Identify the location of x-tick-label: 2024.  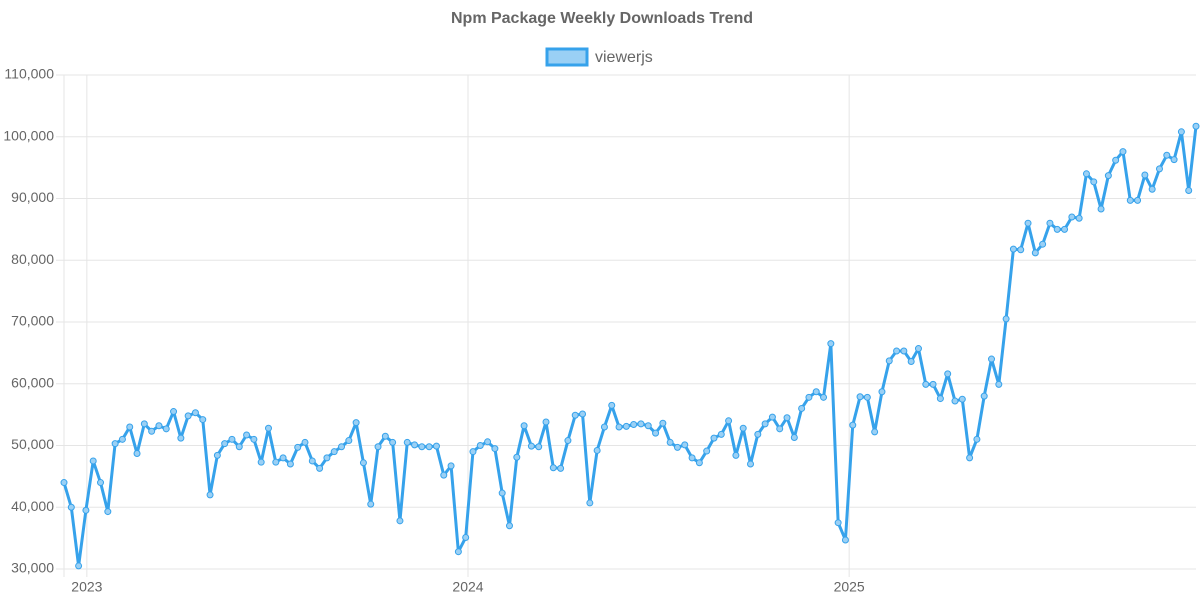
(467, 587).